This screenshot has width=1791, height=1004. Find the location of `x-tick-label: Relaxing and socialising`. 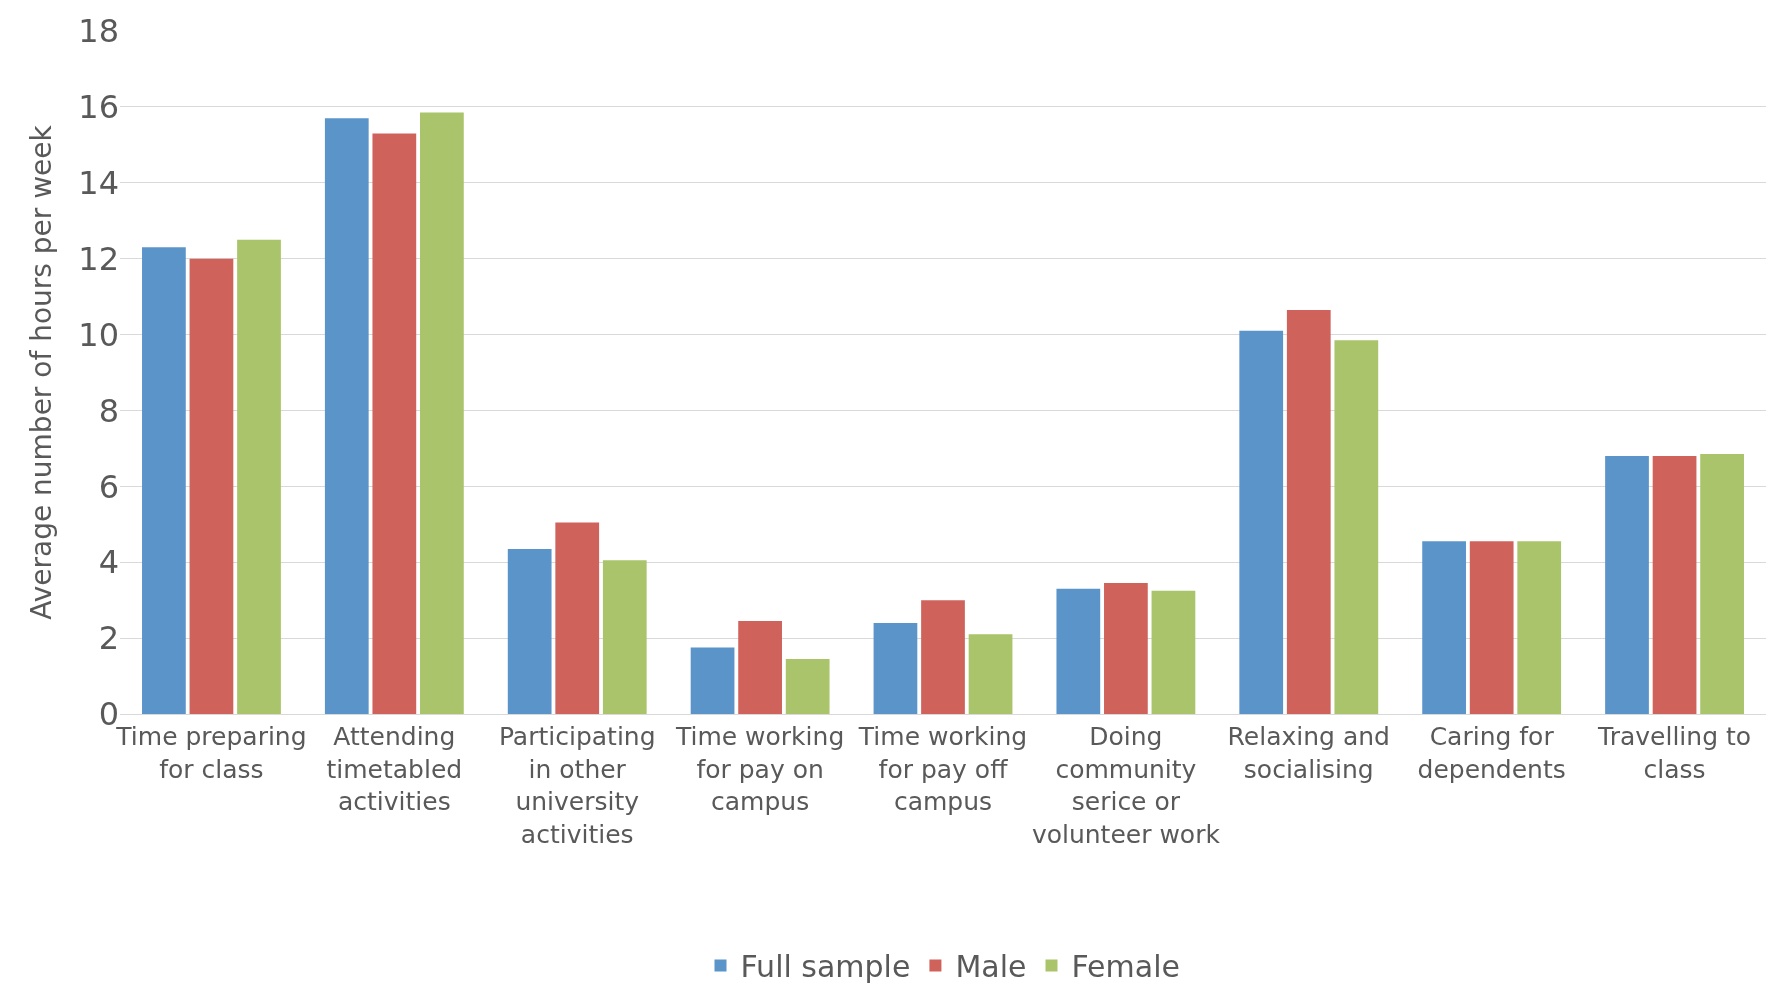

x-tick-label: Relaxing and socialising is located at coordinates (1308, 753).